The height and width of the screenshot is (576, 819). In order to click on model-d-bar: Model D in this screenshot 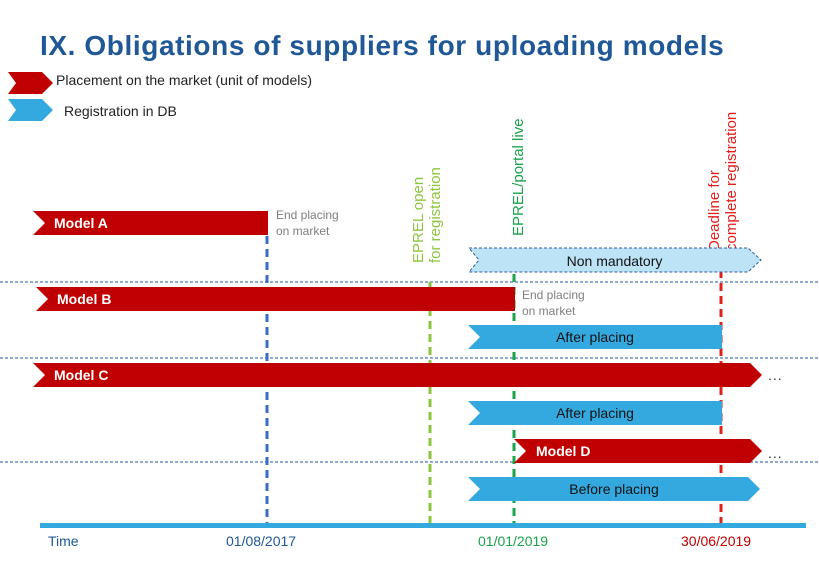, I will do `click(638, 451)`.